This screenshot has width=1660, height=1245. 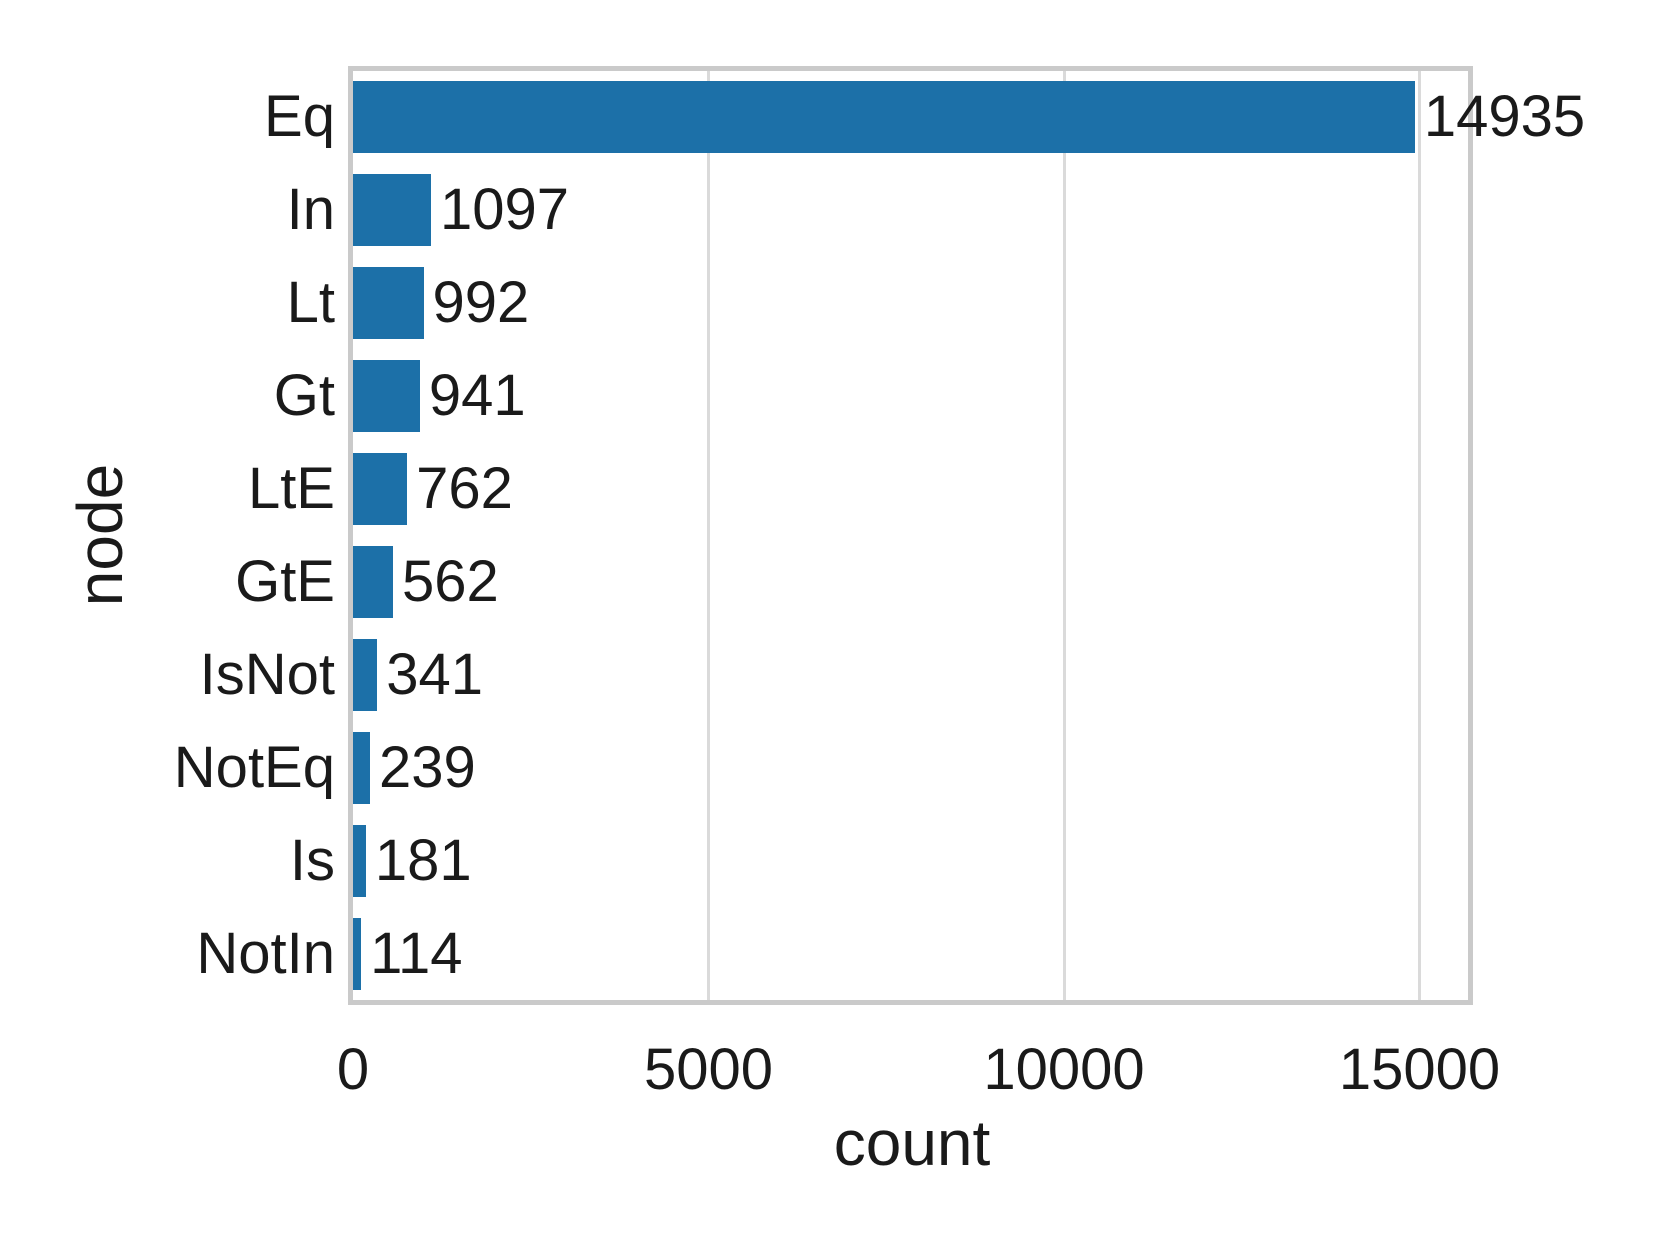 What do you see at coordinates (380, 489) in the screenshot?
I see `bar-lte` at bounding box center [380, 489].